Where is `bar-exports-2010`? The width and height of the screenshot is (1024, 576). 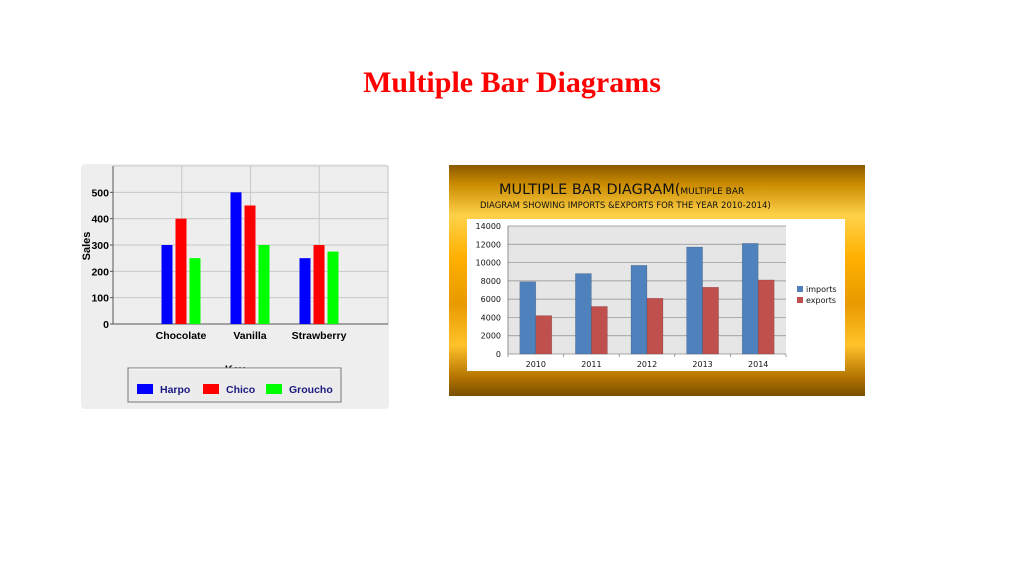 bar-exports-2010 is located at coordinates (544, 335).